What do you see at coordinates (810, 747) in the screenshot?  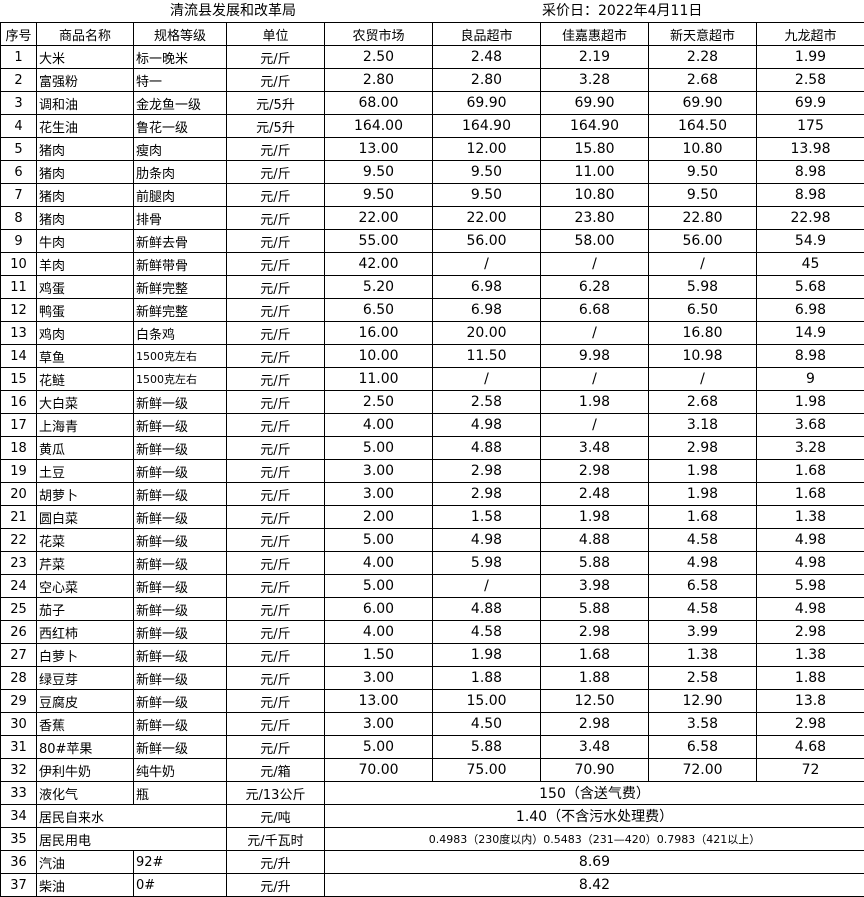 I see `table-cell: 4.68` at bounding box center [810, 747].